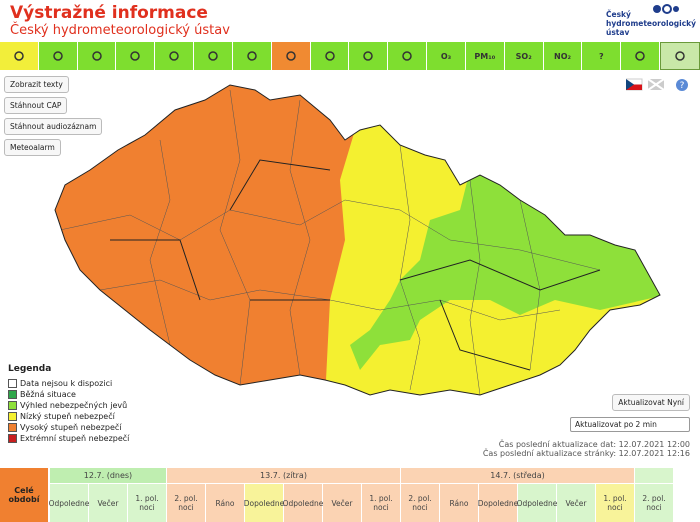 Image resolution: width=700 pixels, height=522 pixels. What do you see at coordinates (75, 438) in the screenshot?
I see `legend-label: Extrémní stupeň nebezpečí` at bounding box center [75, 438].